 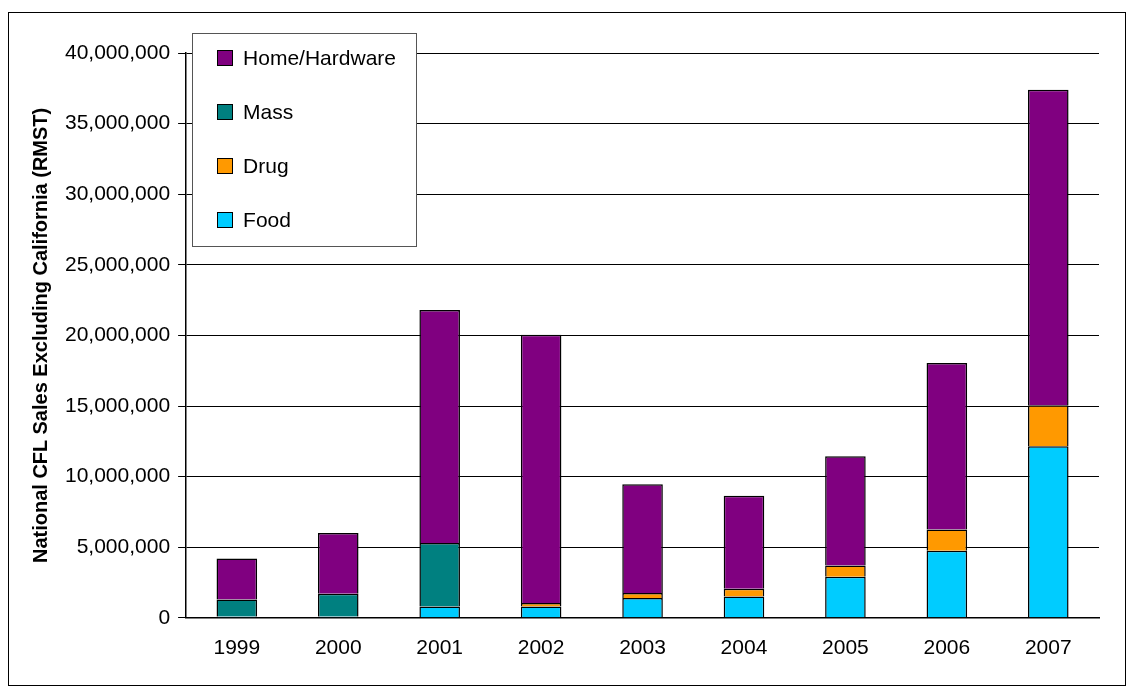 What do you see at coordinates (266, 166) in the screenshot?
I see `legend-label: Drug` at bounding box center [266, 166].